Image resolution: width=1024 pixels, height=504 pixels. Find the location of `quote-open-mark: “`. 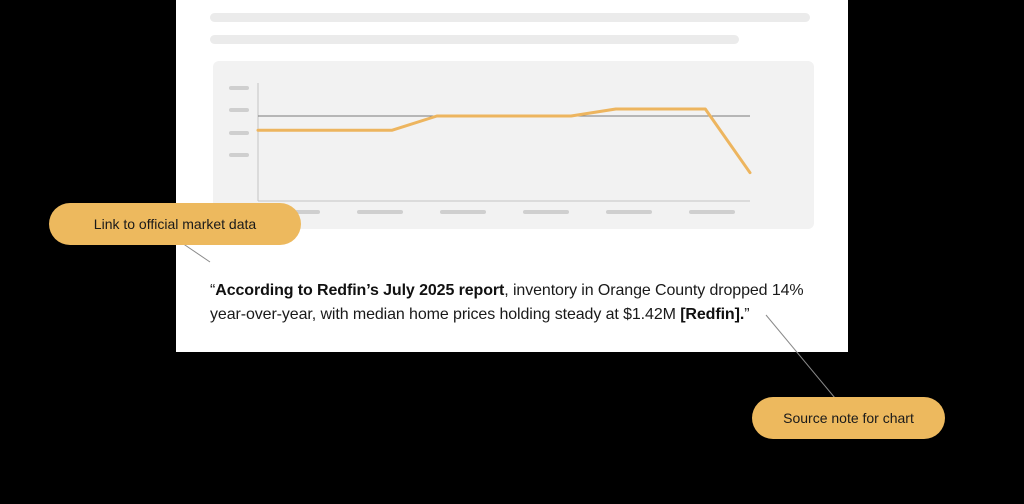

quote-open-mark: “ is located at coordinates (213, 290).